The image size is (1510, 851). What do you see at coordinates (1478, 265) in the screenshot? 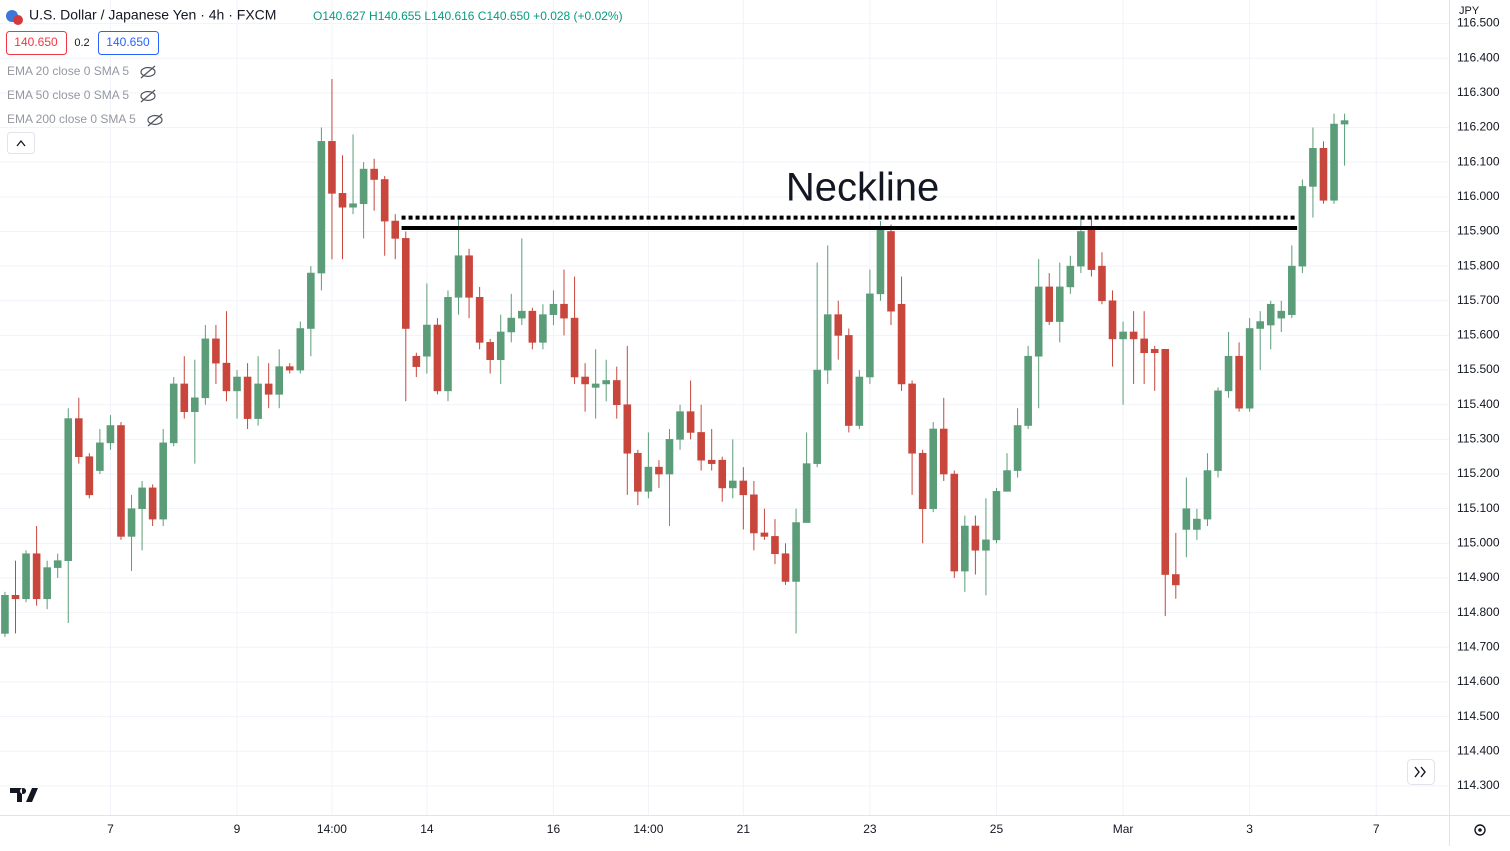
I see `y-tick-label: 115.800` at bounding box center [1478, 265].